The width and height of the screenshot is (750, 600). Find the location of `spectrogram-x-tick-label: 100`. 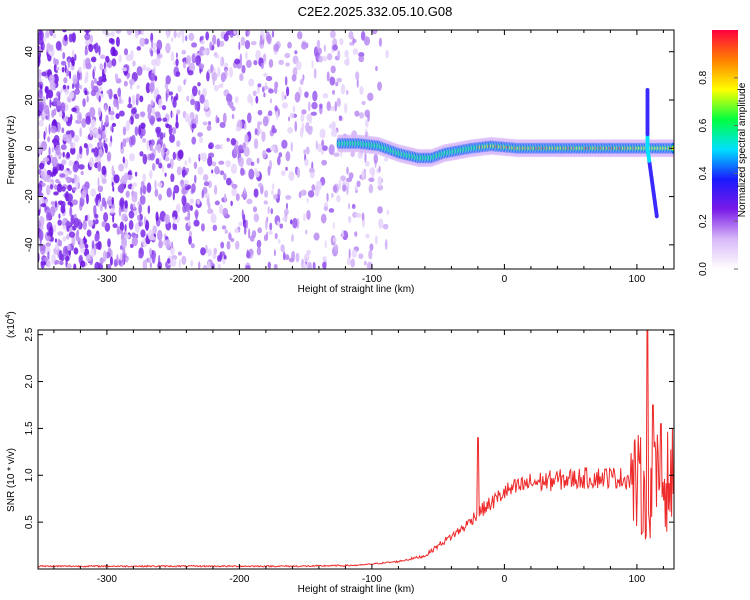

spectrogram-x-tick-label: 100 is located at coordinates (637, 279).